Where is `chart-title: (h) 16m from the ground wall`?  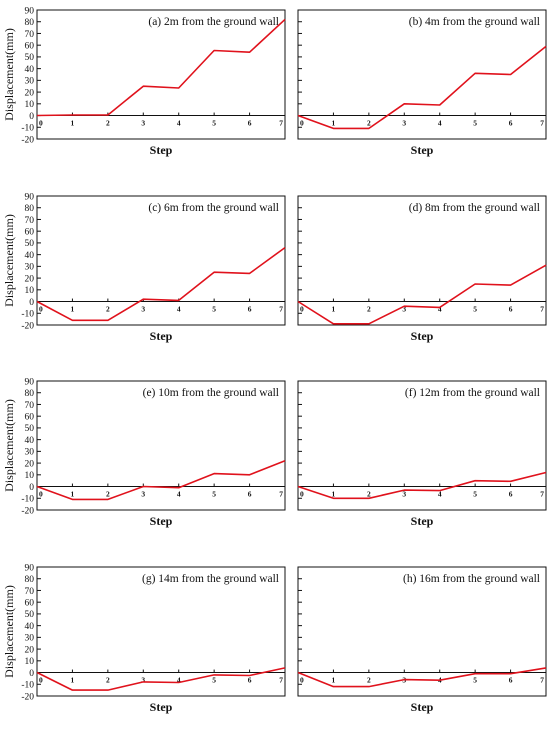 chart-title: (h) 16m from the ground wall is located at coordinates (471, 579).